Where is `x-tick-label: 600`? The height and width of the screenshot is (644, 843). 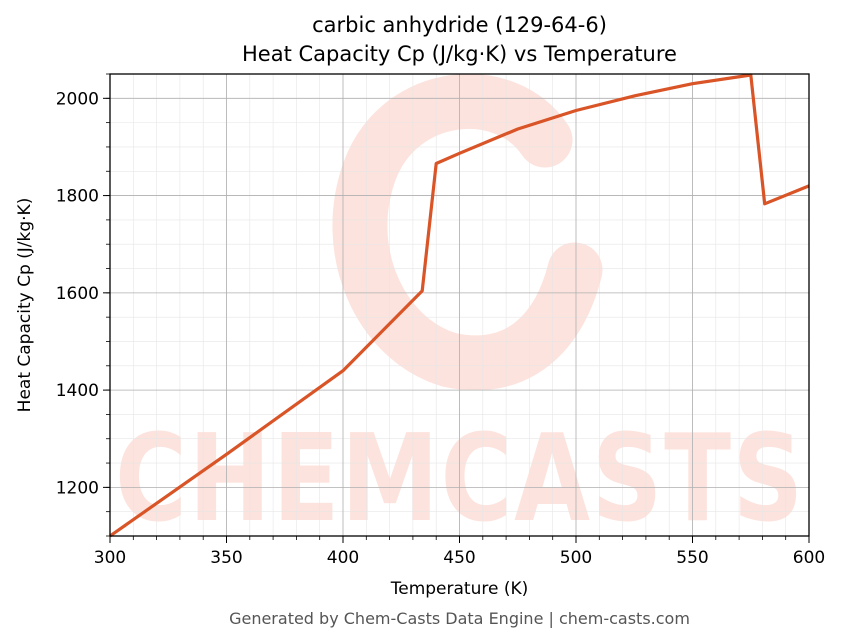 x-tick-label: 600 is located at coordinates (809, 558).